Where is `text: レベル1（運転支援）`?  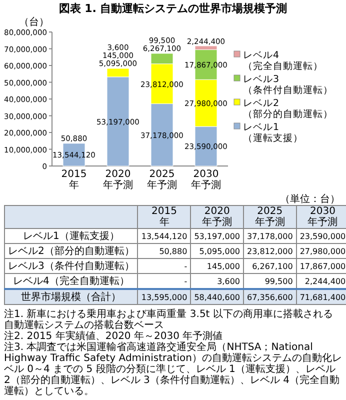
text: レベル1（運転支援） is located at coordinates (71, 236).